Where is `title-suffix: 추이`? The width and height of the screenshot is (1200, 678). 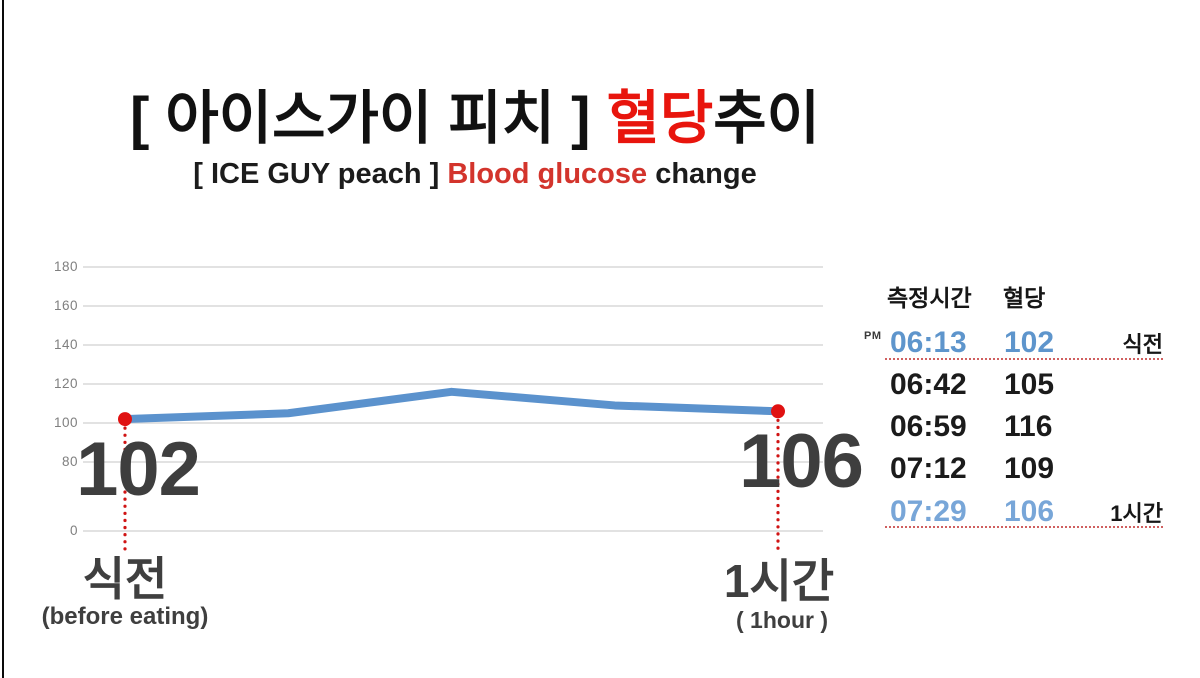 title-suffix: 추이 is located at coordinates (767, 118).